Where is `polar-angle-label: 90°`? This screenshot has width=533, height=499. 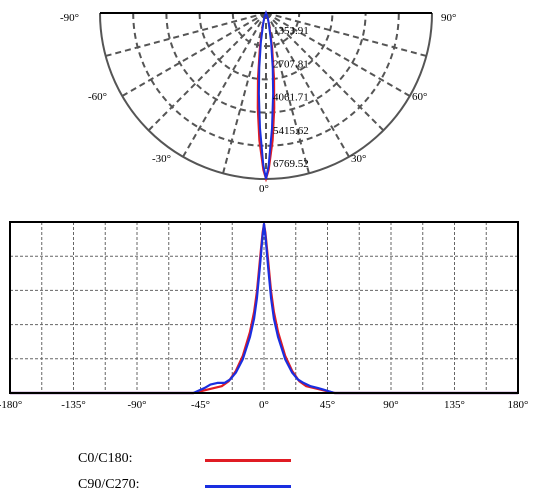 polar-angle-label: 90° is located at coordinates (448, 18).